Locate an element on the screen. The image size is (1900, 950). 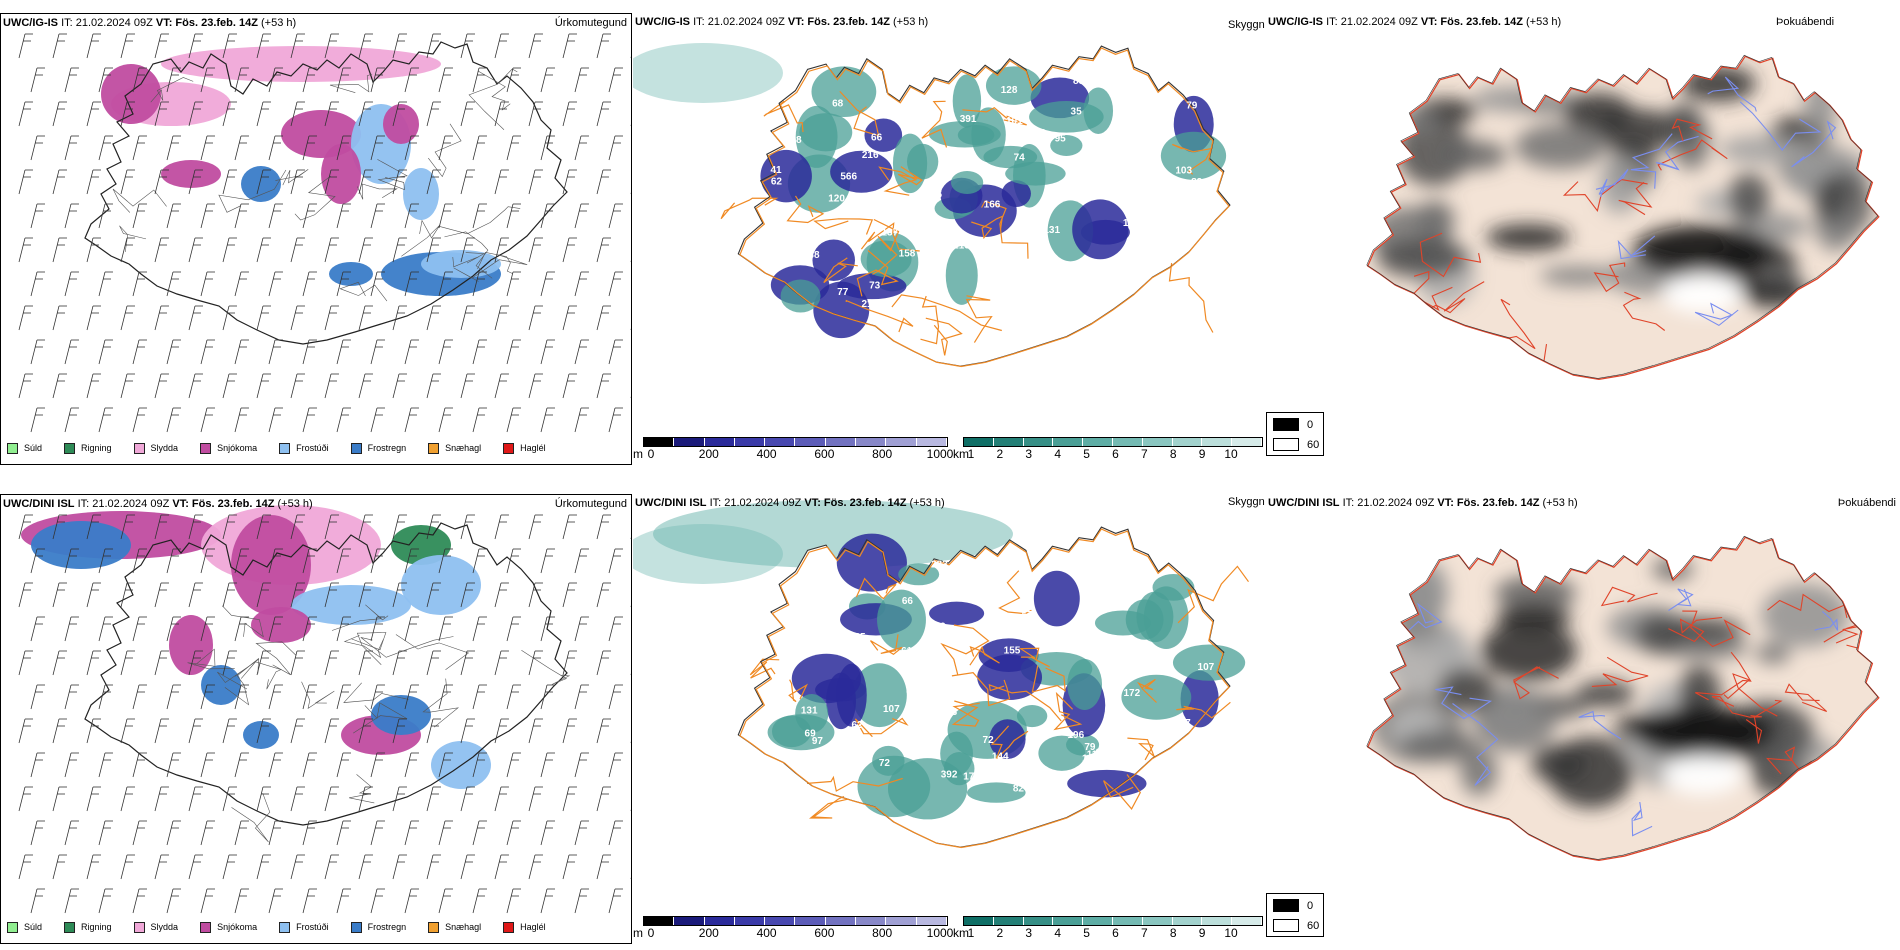
visibility-value-label: 69 is located at coordinates (811, 734).